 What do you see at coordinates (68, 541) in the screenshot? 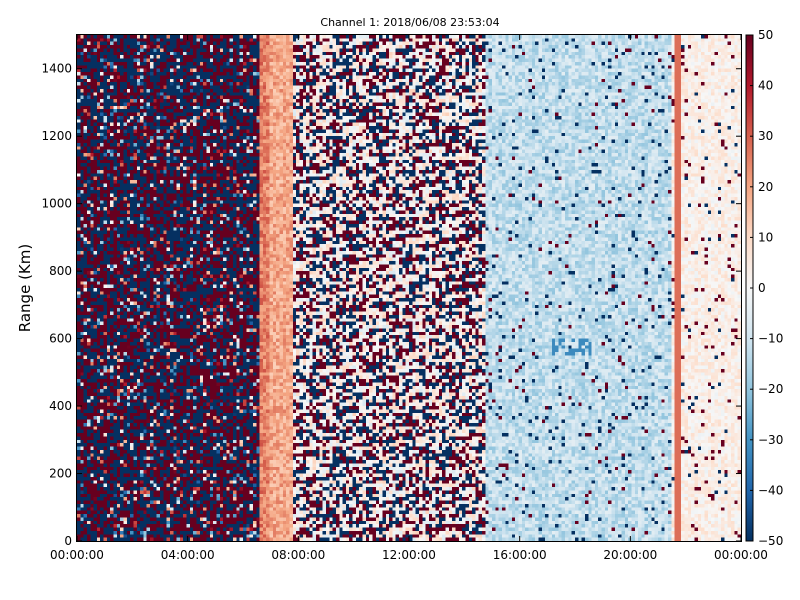
I see `y-tick-label: 0` at bounding box center [68, 541].